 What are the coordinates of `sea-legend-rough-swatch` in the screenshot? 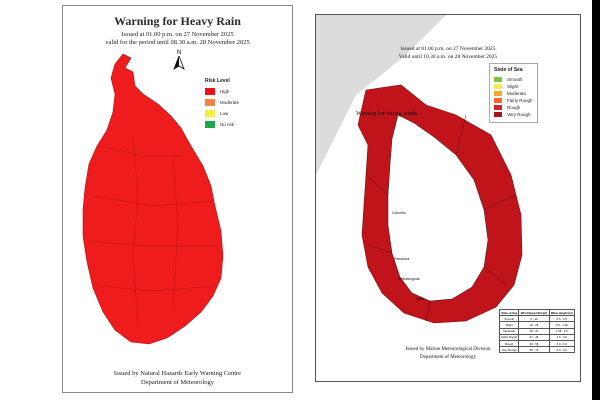 It's located at (498, 107).